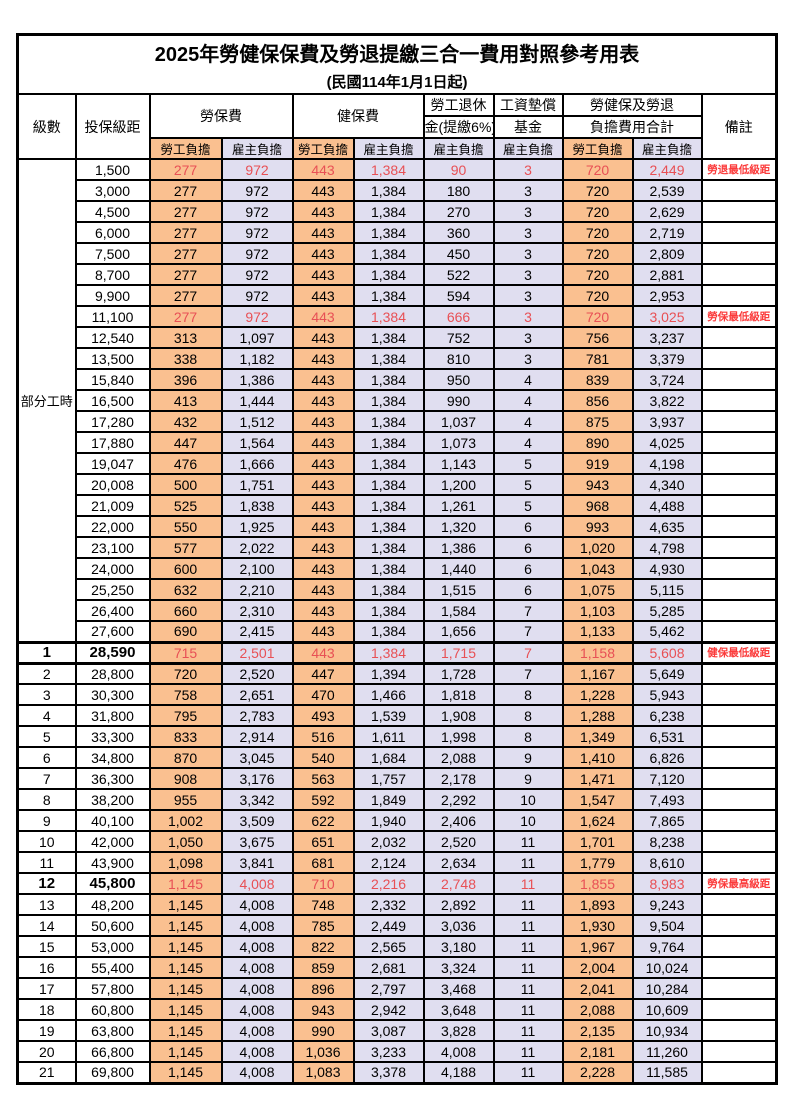  Describe the element at coordinates (667, 526) in the screenshot. I see `total-employer-cell: 4,635` at that location.